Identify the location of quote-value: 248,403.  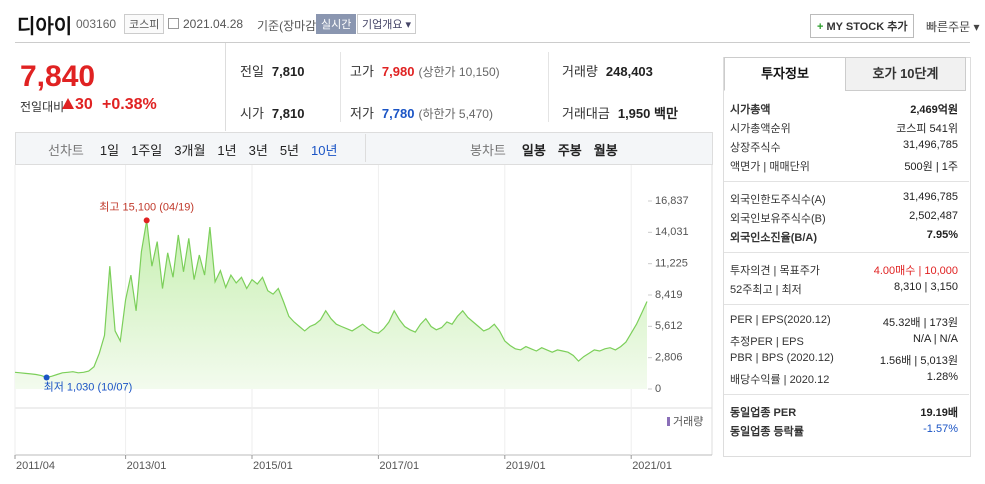
(629, 71).